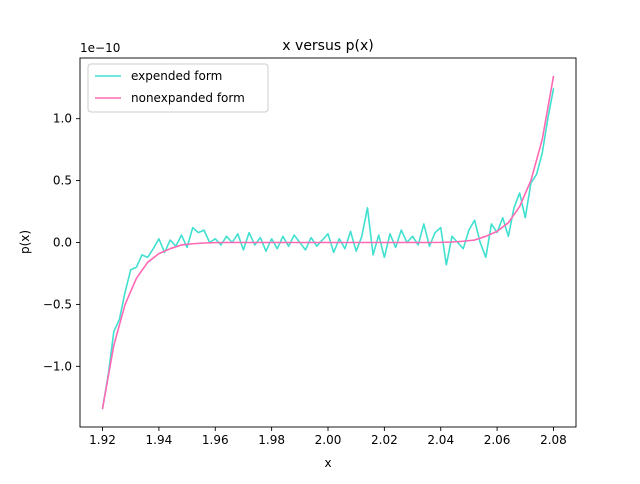 The width and height of the screenshot is (640, 484). Describe the element at coordinates (384, 440) in the screenshot. I see `x-tick-label: 2.02` at that location.